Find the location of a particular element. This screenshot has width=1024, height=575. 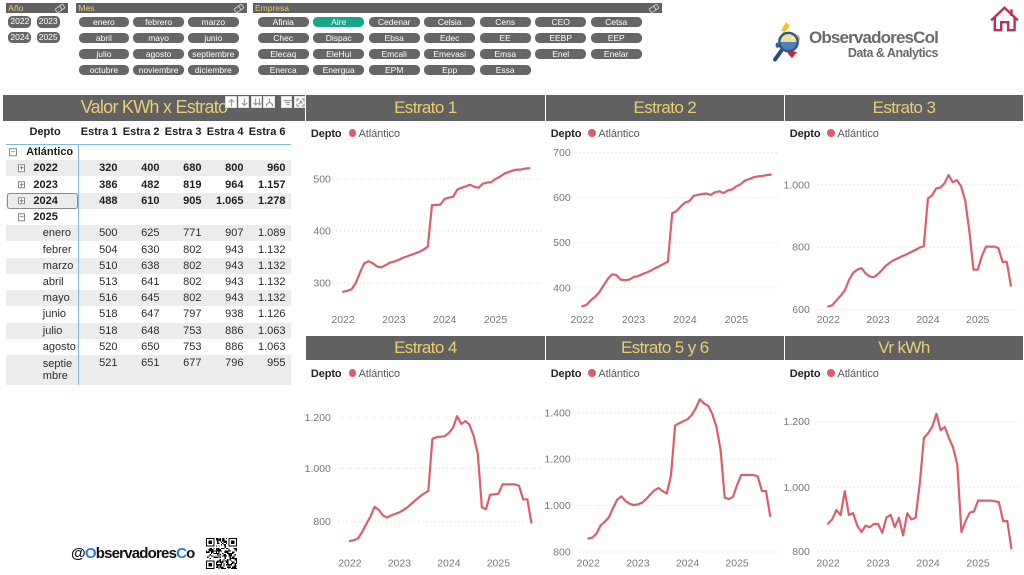

svg-text: 700 is located at coordinates (562, 153).